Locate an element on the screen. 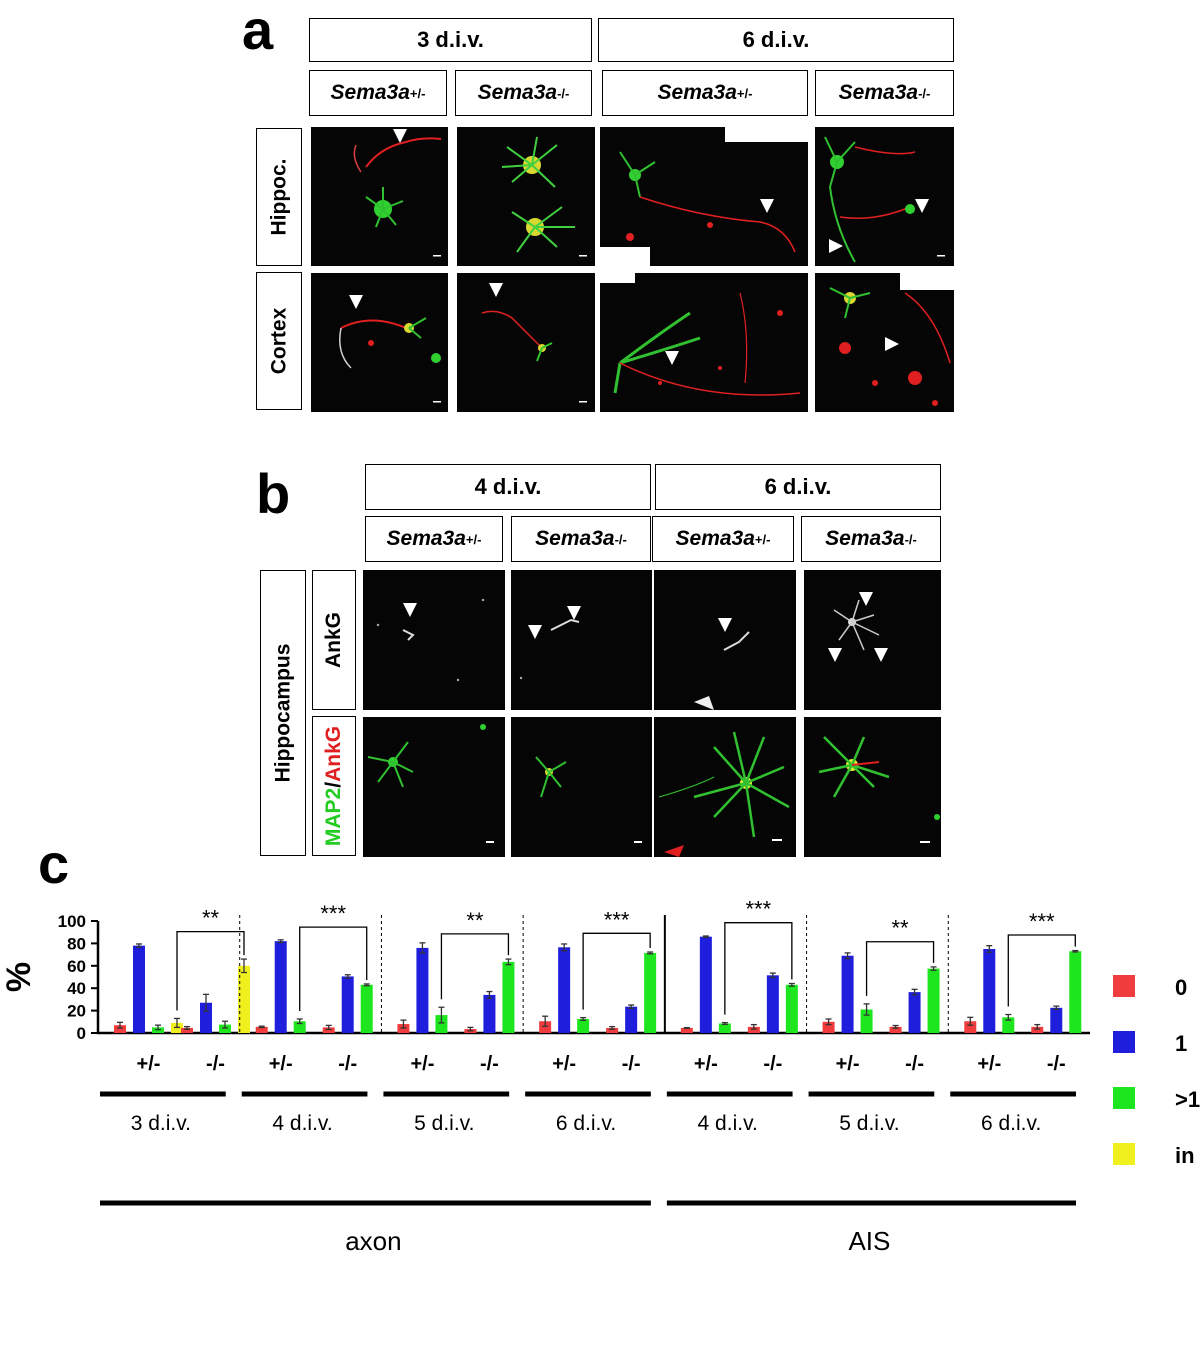  bar-4div--/--1 is located at coordinates (772, 1004).